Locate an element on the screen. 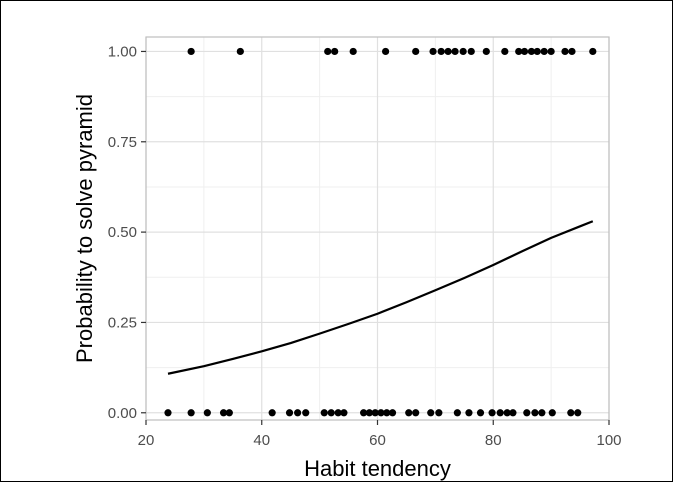 This screenshot has height=482, width=673. y-axis-ticks: 0.00 0.25 0.50 0.75 1.00 is located at coordinates (127, 232).